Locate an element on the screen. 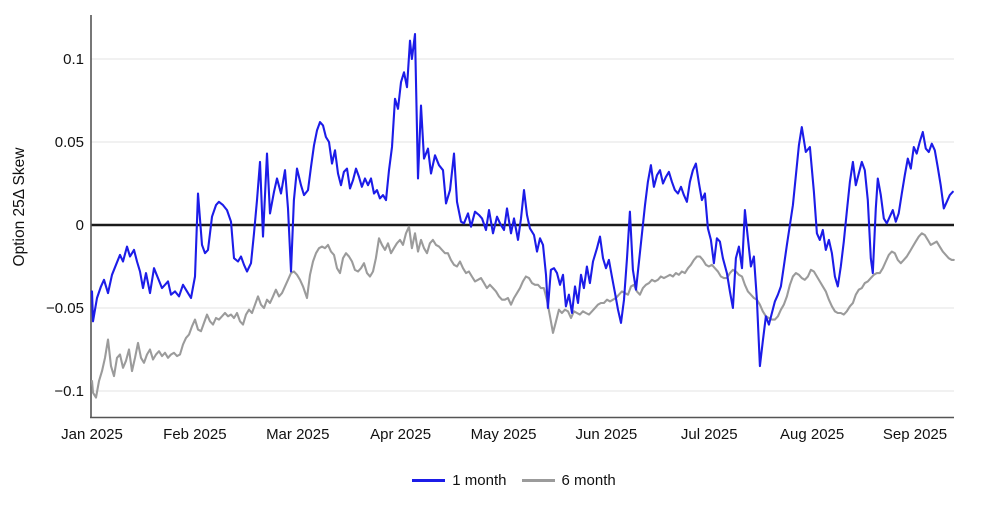 The height and width of the screenshot is (520, 1006). legend: 1 month 6 month is located at coordinates (503, 480).